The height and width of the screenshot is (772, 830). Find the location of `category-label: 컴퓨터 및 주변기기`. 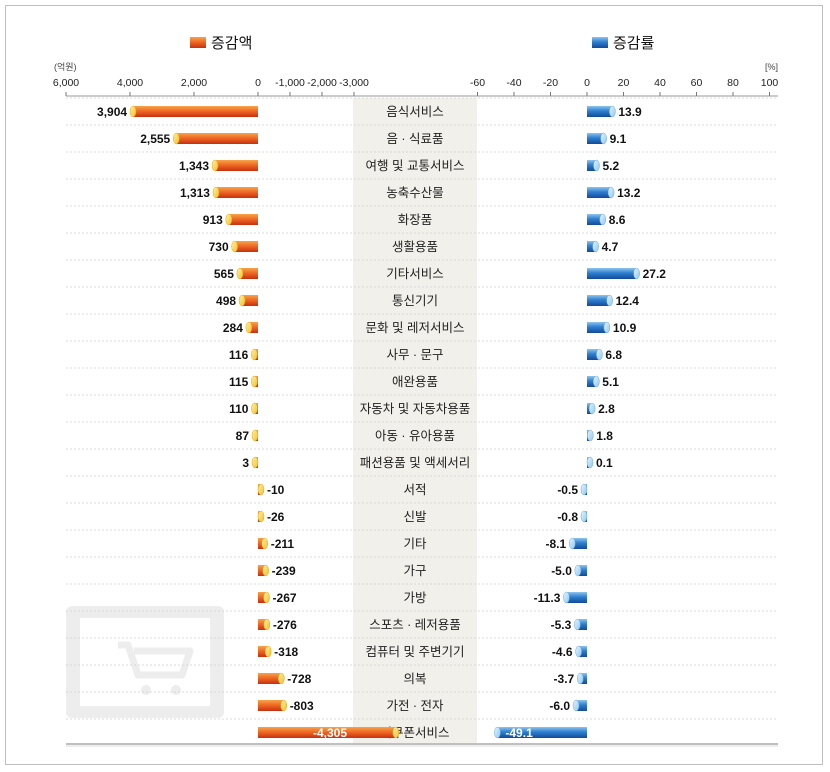

category-label: 컴퓨터 및 주변기기 is located at coordinates (415, 652).